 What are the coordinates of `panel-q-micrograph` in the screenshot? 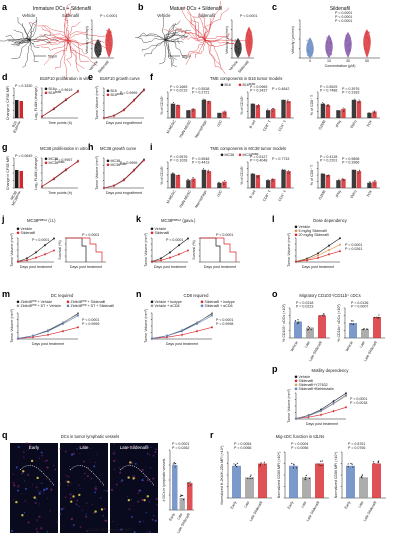 It's located at (34, 488).